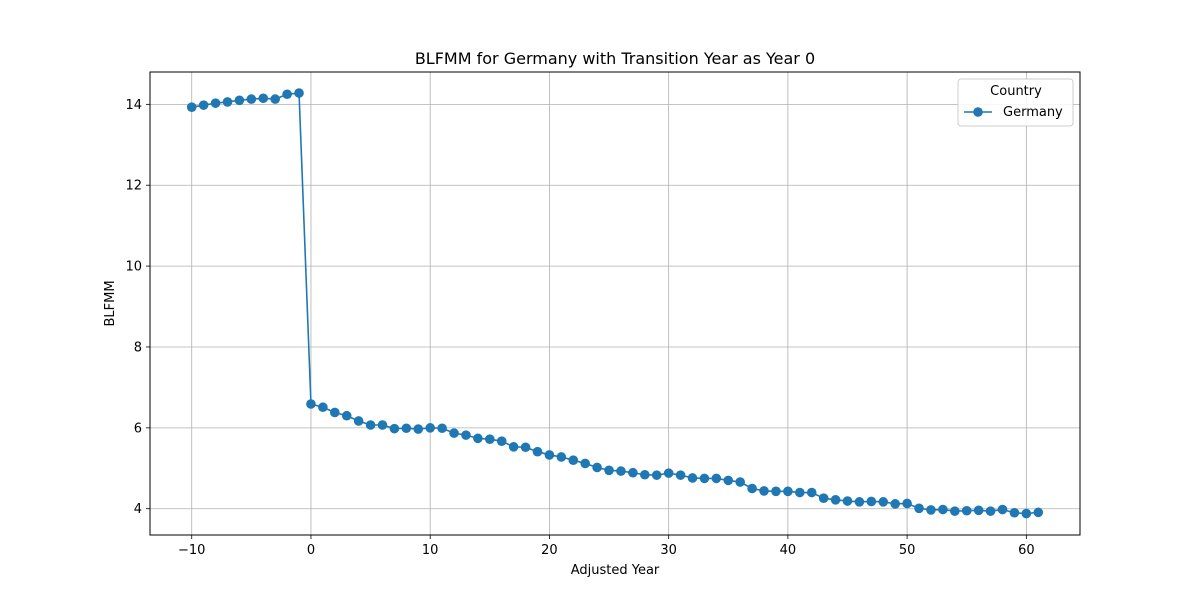 The width and height of the screenshot is (1200, 600). I want to click on x-tick-label: 20, so click(549, 550).